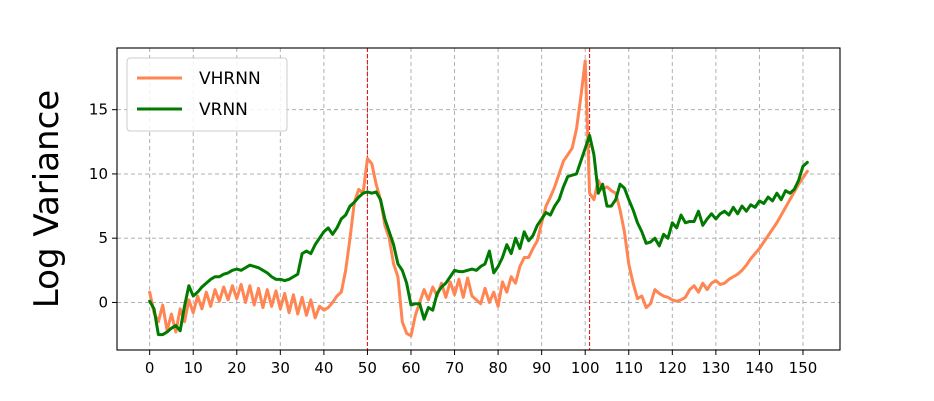  What do you see at coordinates (280, 368) in the screenshot?
I see `x-tick-label: 30` at bounding box center [280, 368].